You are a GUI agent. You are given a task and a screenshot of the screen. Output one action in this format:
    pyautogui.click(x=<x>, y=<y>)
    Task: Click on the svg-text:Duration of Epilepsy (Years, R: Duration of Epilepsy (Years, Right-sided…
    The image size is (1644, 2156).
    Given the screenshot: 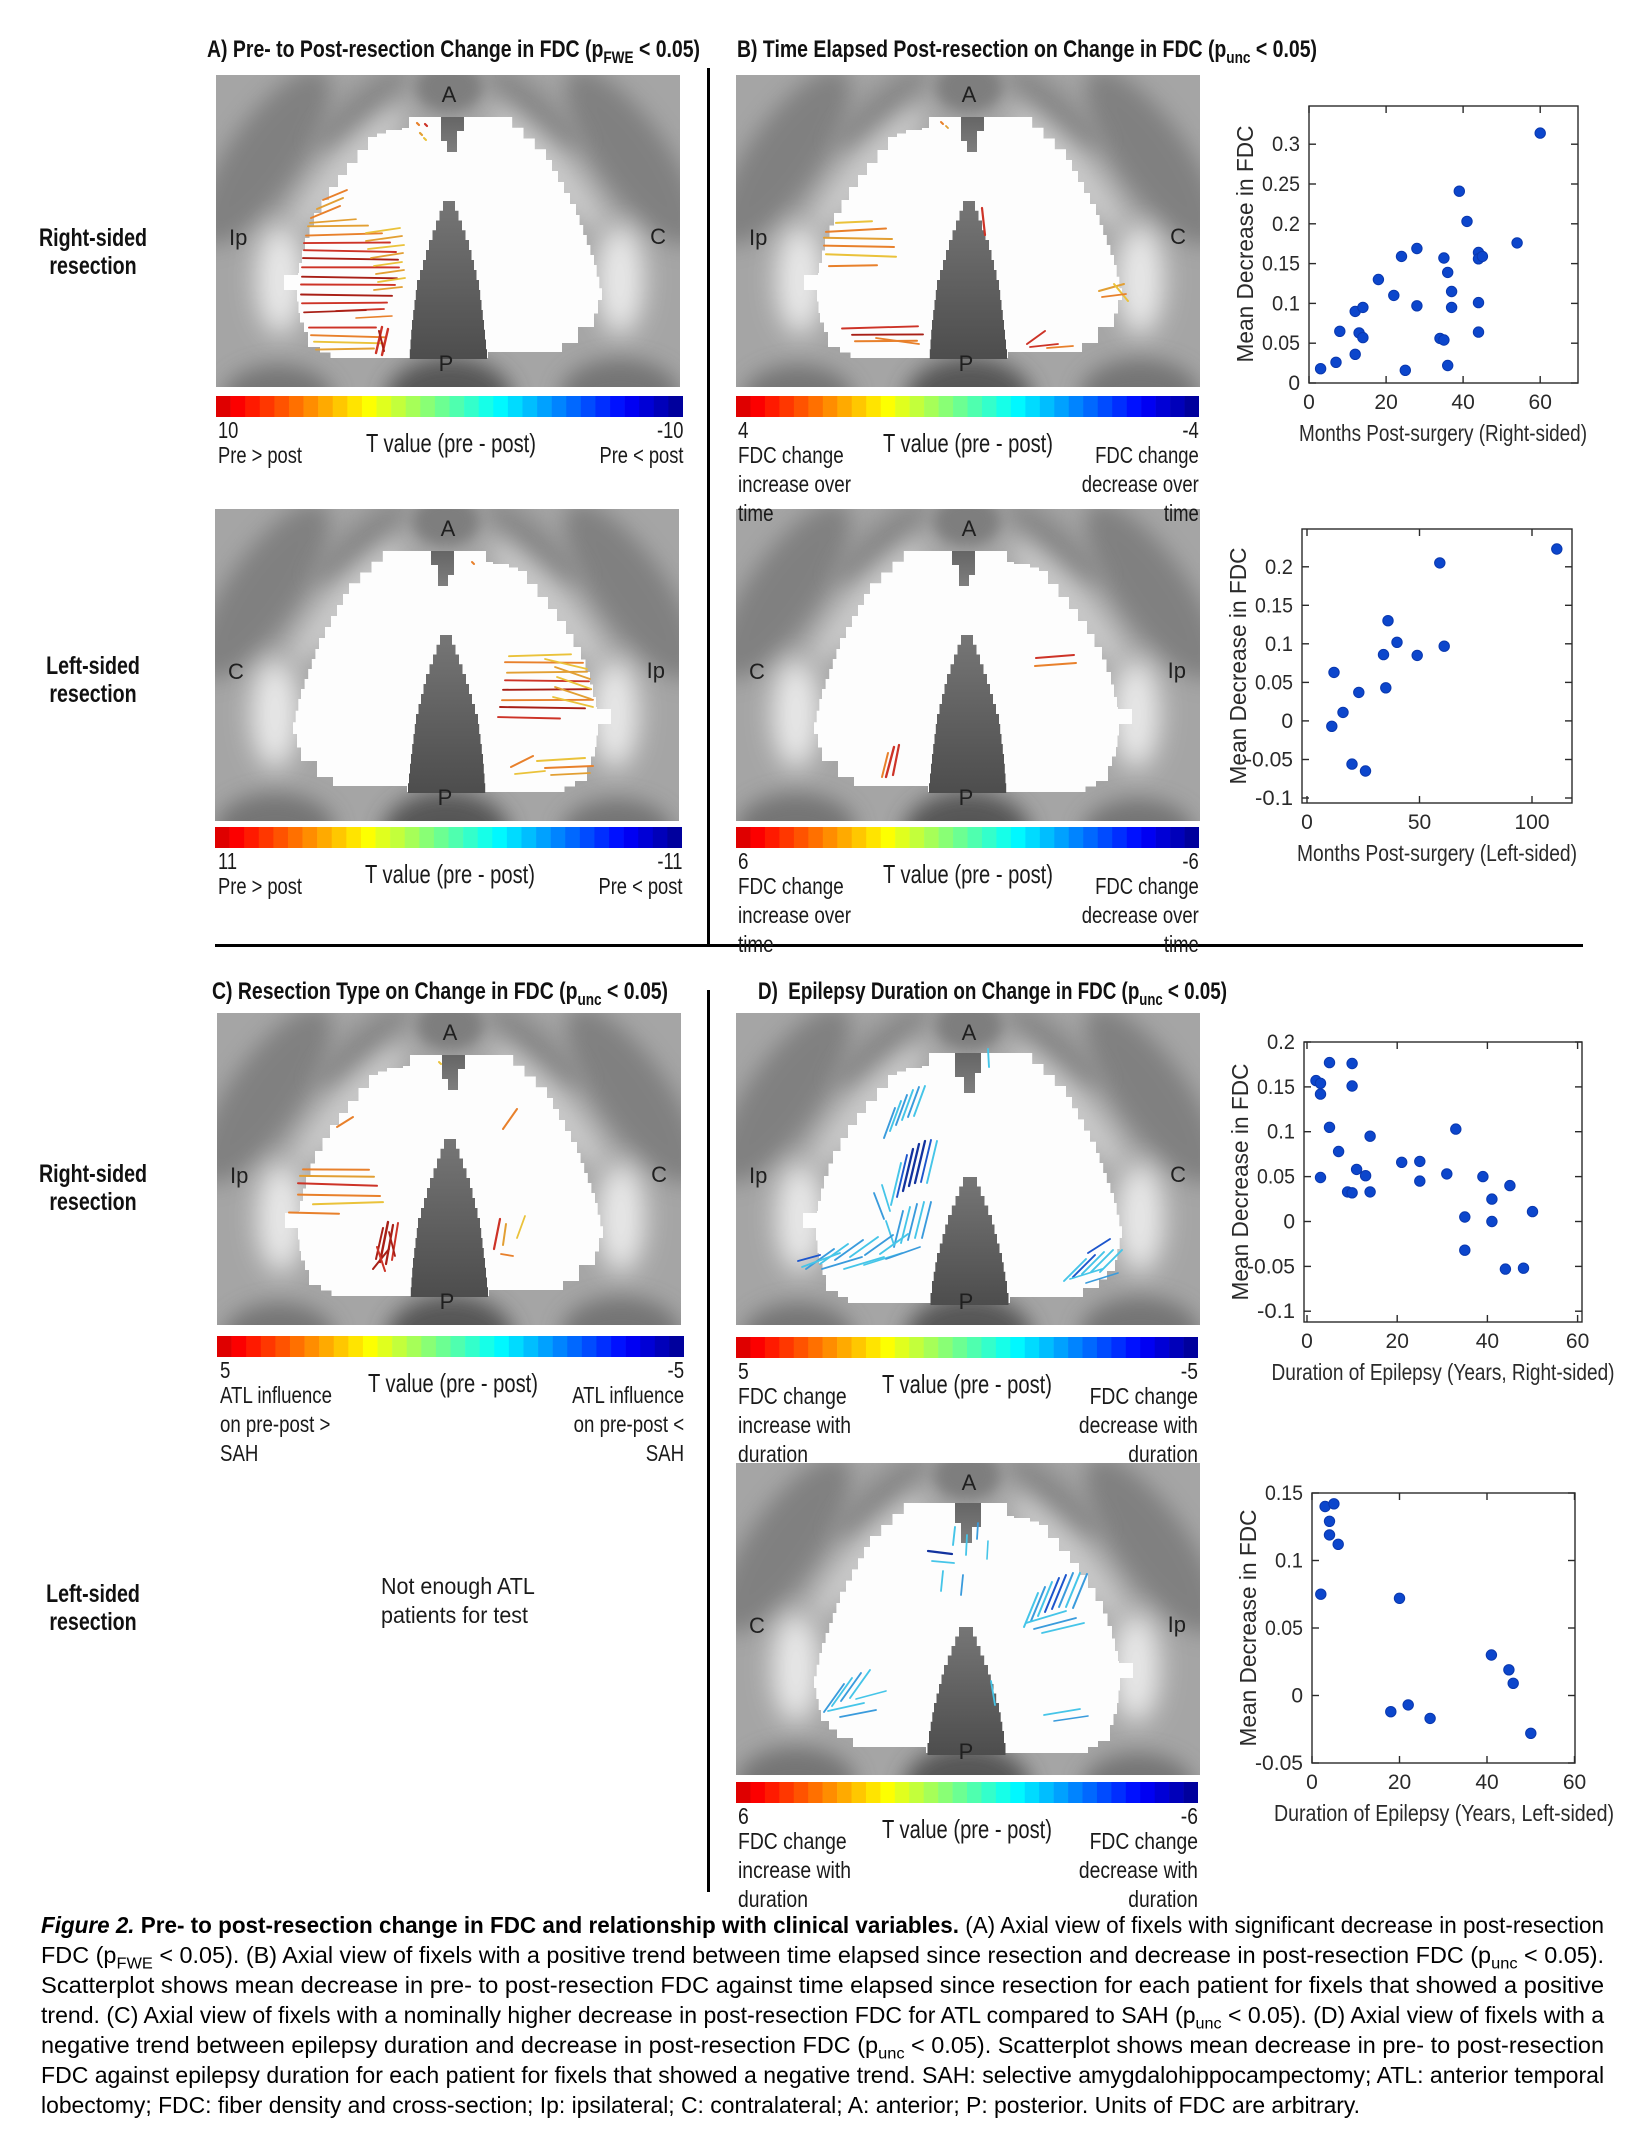 What is the action you would take?
    pyautogui.click(x=1443, y=1372)
    